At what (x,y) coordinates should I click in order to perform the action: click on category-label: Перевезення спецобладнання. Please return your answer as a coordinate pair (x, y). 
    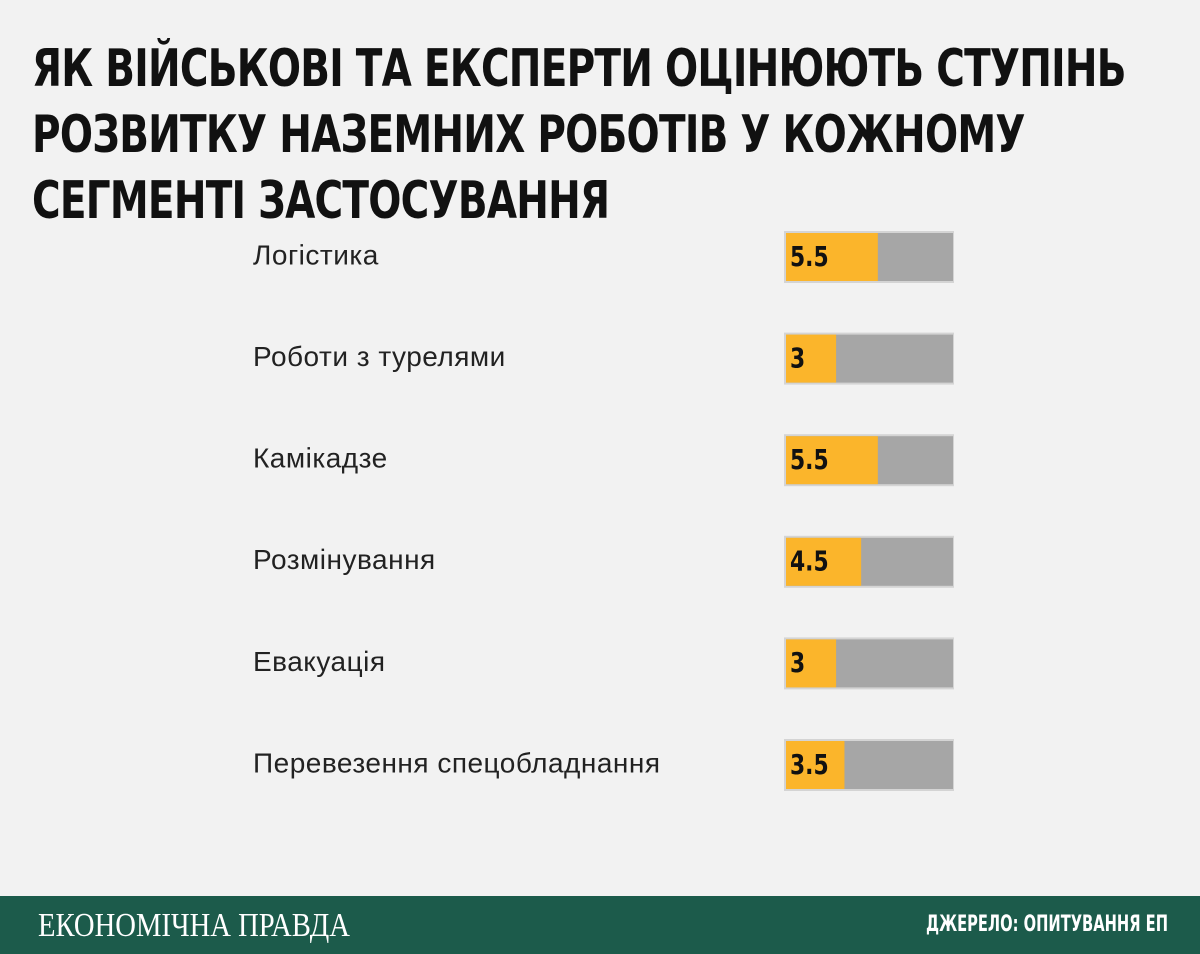
    Looking at the image, I should click on (457, 762).